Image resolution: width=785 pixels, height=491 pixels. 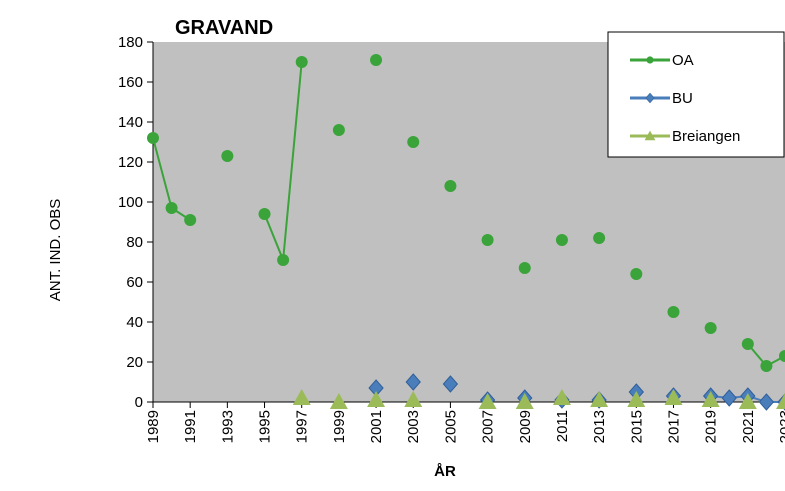 I want to click on x-tick-label: 2023, so click(x=781, y=426).